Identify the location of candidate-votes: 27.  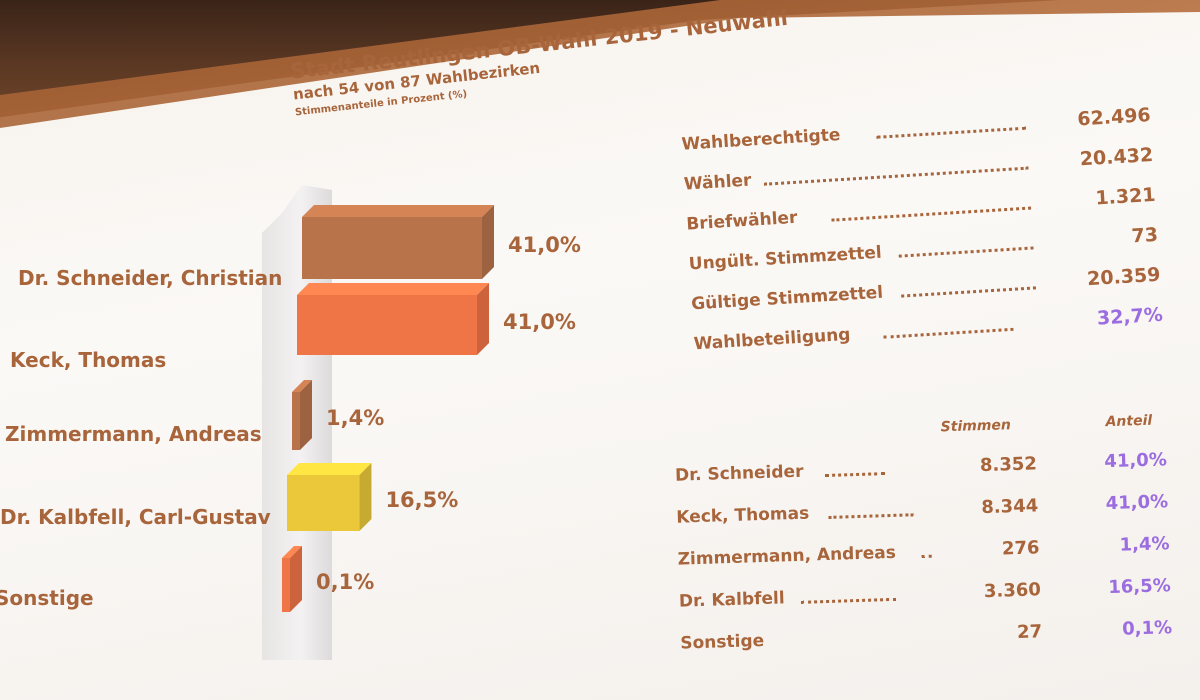
(1029, 632).